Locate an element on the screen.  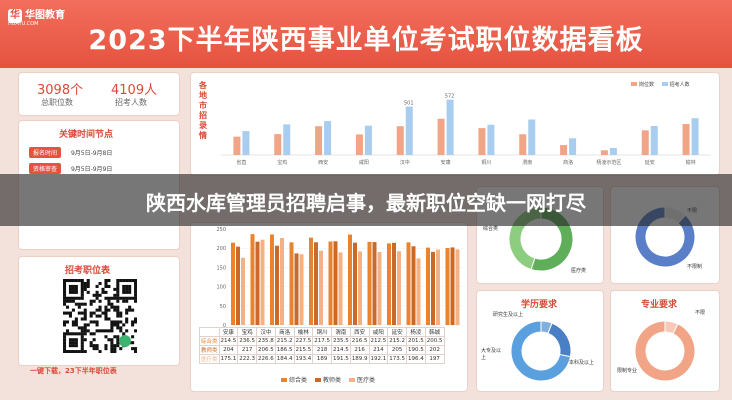
table-cell: 214 is located at coordinates (378, 350).